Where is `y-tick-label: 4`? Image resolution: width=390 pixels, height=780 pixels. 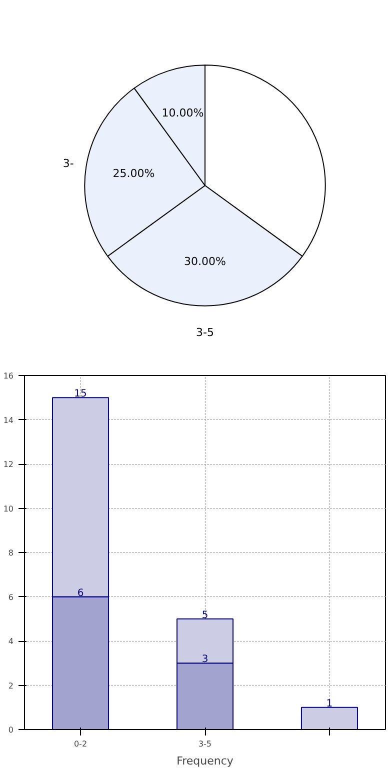 y-tick-label: 4 is located at coordinates (11, 641).